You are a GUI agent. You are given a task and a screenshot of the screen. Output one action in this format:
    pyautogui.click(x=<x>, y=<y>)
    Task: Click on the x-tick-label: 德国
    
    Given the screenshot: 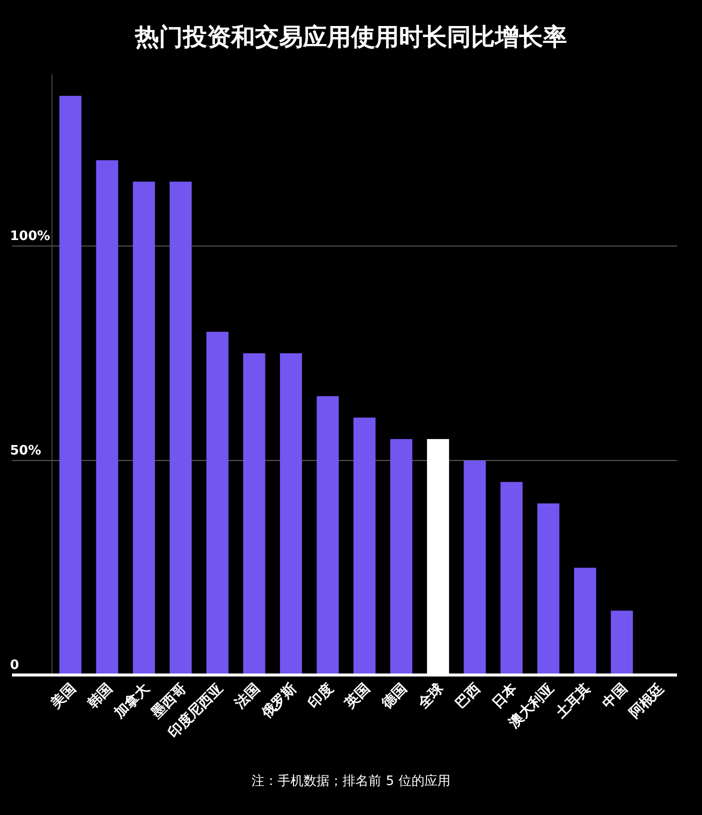 What is the action you would take?
    pyautogui.click(x=394, y=696)
    